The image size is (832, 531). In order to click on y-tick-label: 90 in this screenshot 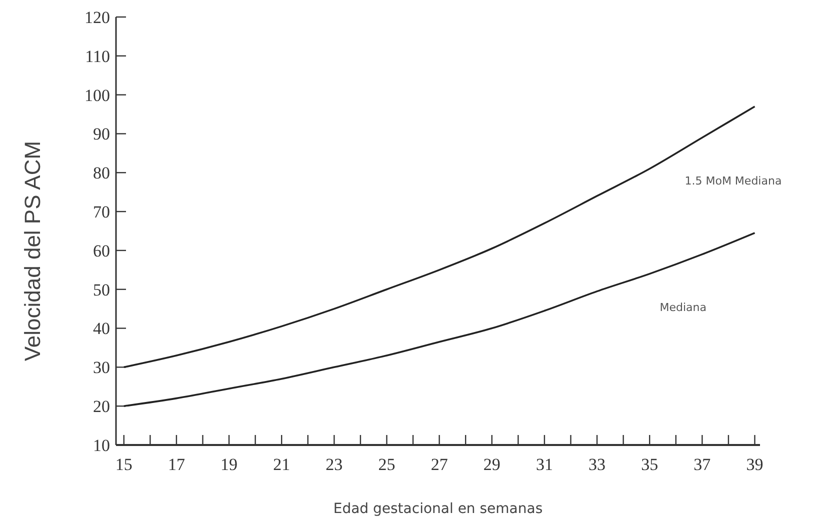, I will do `click(101, 134)`.